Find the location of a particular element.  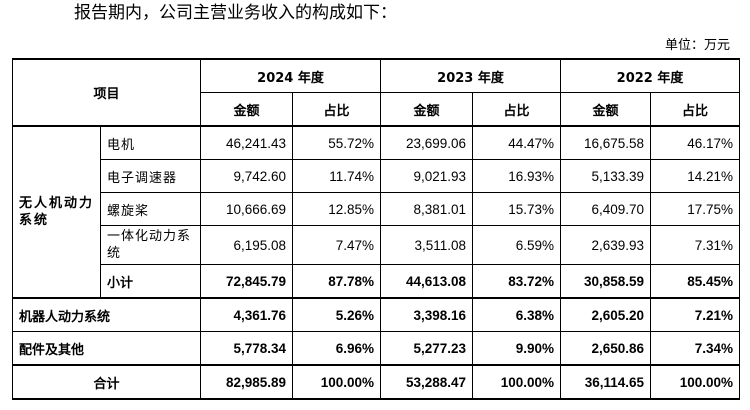

cell-ratio: 55.72% is located at coordinates (337, 142).